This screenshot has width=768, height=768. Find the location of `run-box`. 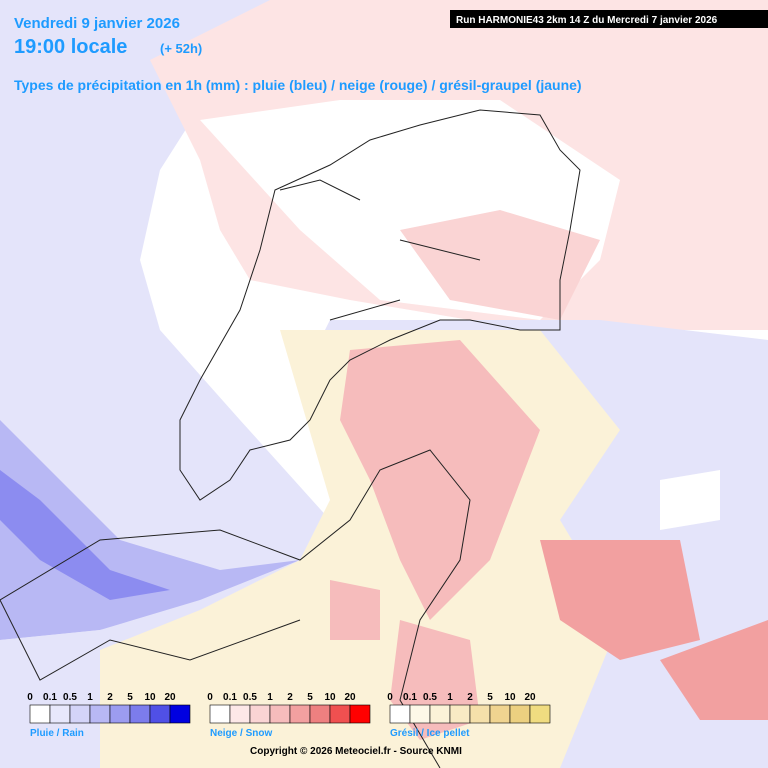

run-box is located at coordinates (609, 19).